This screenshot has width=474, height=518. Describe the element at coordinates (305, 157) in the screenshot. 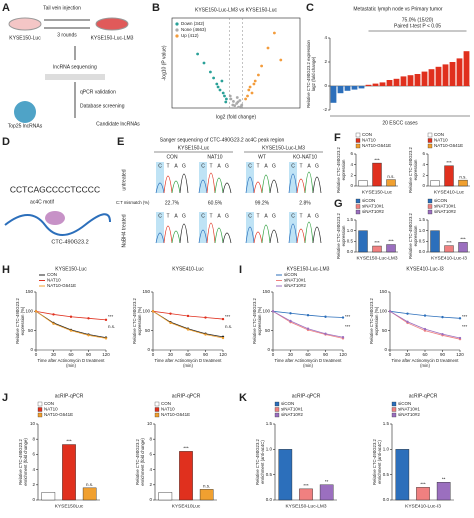

I see `column-label: KO-NAT10` at that location.